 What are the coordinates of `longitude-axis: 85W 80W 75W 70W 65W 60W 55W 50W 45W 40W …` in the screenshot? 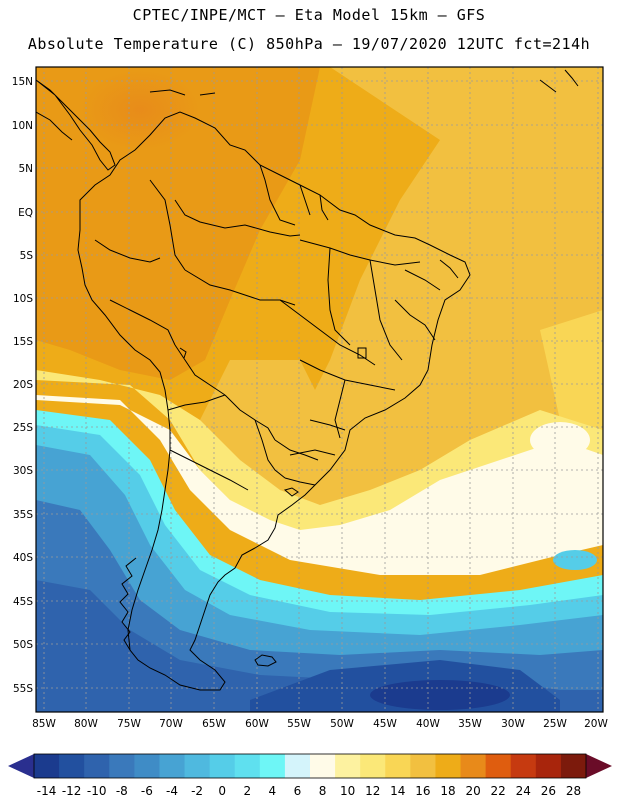 It's located at (320, 724).